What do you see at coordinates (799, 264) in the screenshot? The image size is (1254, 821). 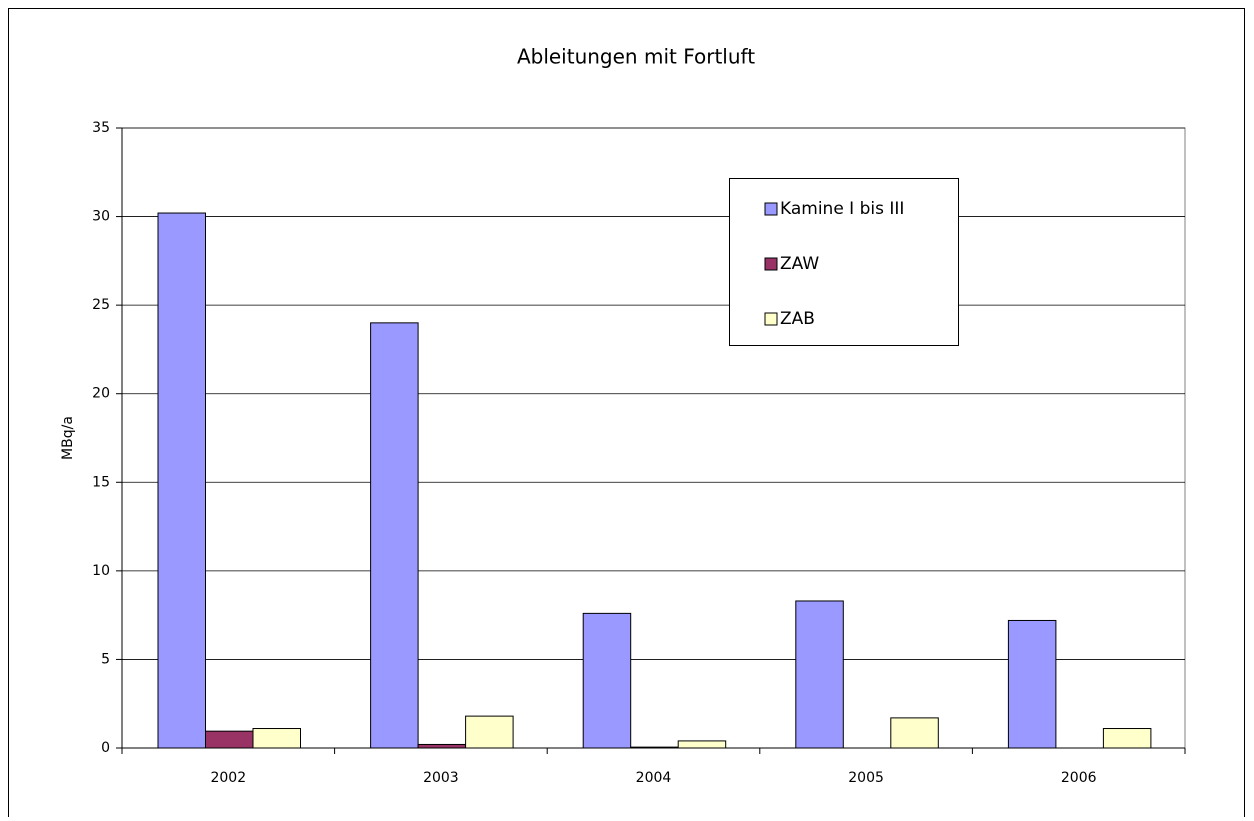 I see `legend-label: ZAW` at bounding box center [799, 264].